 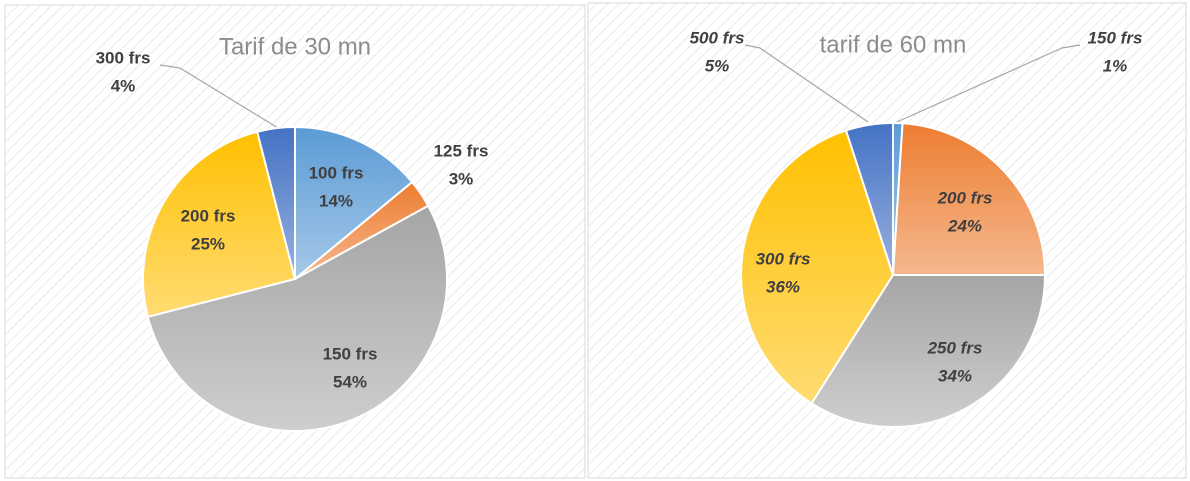 What do you see at coordinates (295, 46) in the screenshot?
I see `chart-title: Tarif de 30 mn` at bounding box center [295, 46].